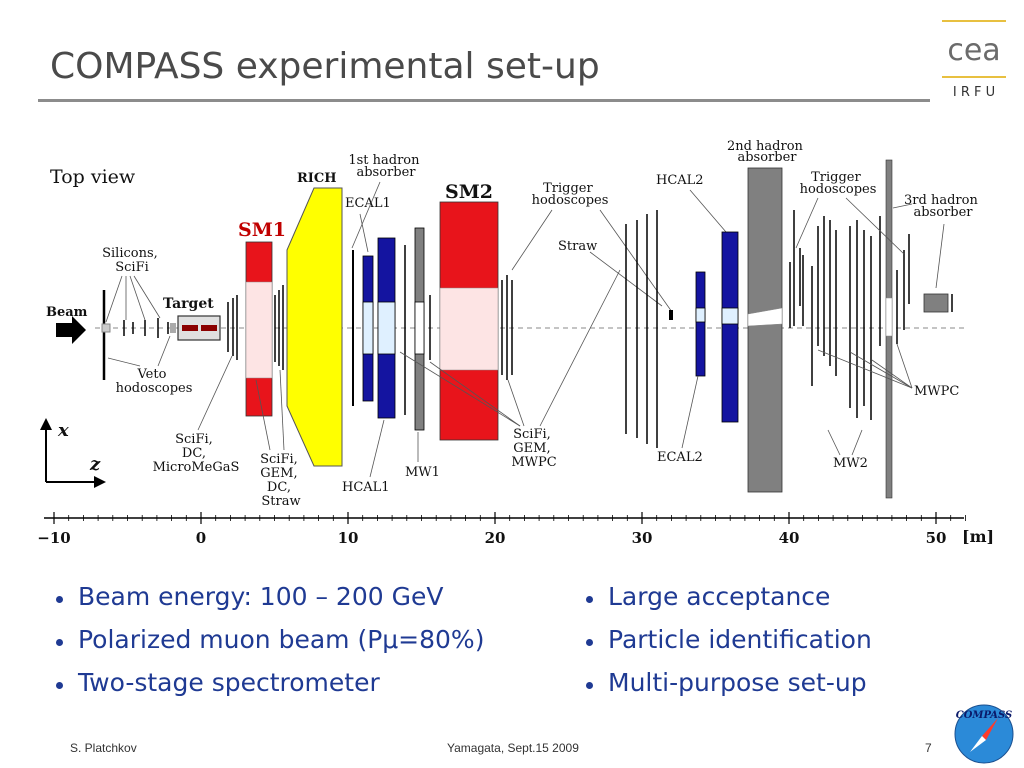 This screenshot has width=1024, height=768. I want to click on silicons-label: Silicons, SciFi, so click(132, 260).